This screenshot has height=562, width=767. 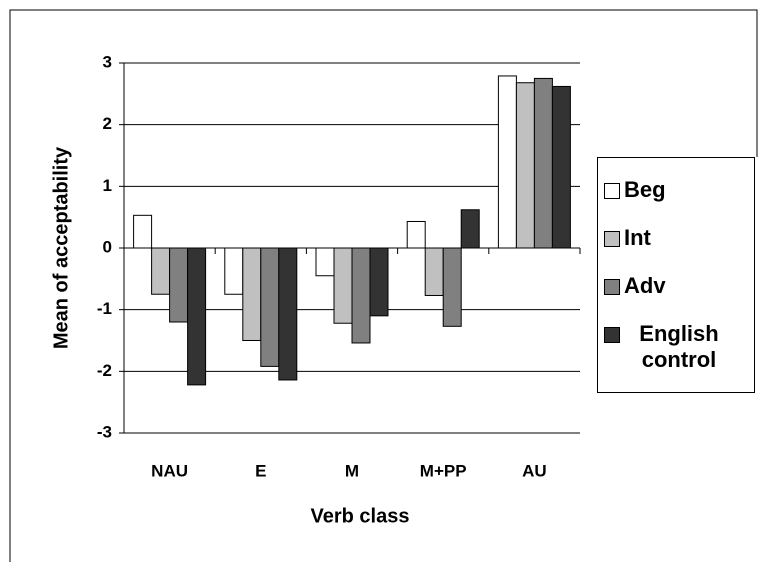 What do you see at coordinates (352, 470) in the screenshot?
I see `x-tick-label: M` at bounding box center [352, 470].